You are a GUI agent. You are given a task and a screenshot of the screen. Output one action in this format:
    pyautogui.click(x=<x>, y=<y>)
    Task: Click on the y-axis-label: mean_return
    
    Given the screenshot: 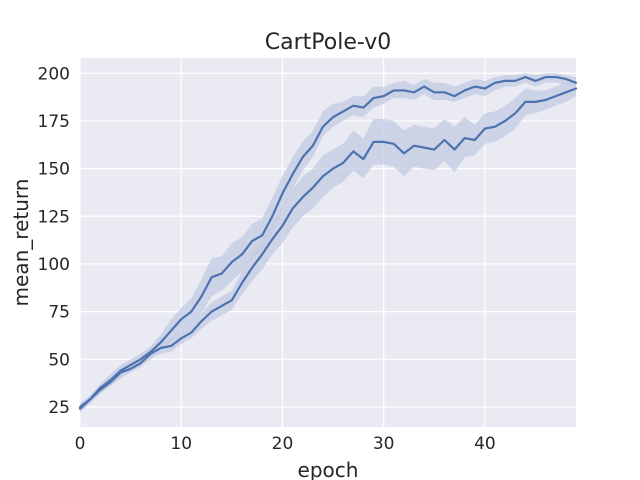 What is the action you would take?
    pyautogui.click(x=21, y=243)
    